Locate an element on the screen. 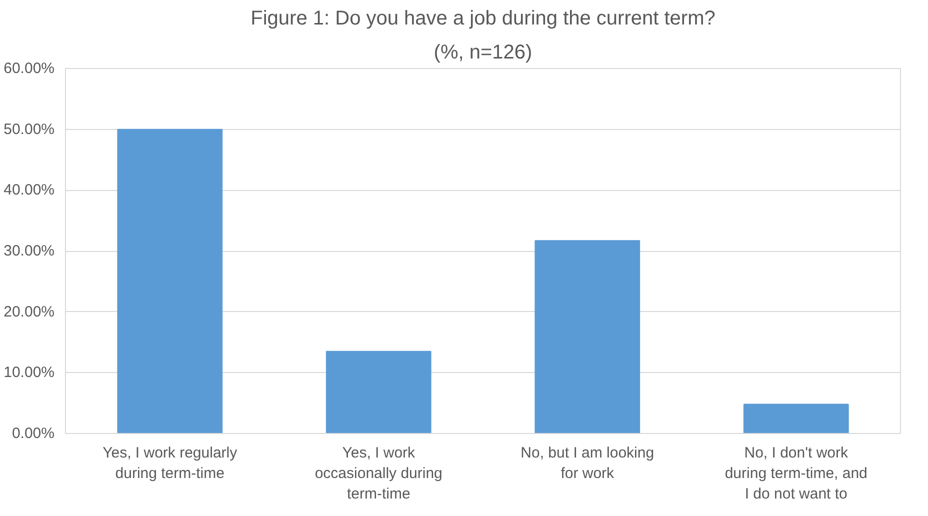  chart-title: Figure 1: Do you have a job during the current term? is located at coordinates (483, 19).